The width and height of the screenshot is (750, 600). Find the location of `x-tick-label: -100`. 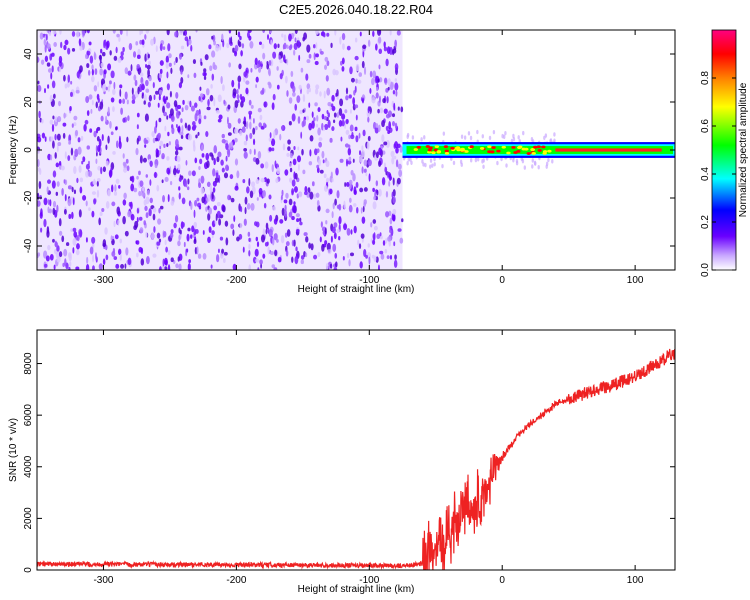

x-tick-label: -100 is located at coordinates (369, 280).